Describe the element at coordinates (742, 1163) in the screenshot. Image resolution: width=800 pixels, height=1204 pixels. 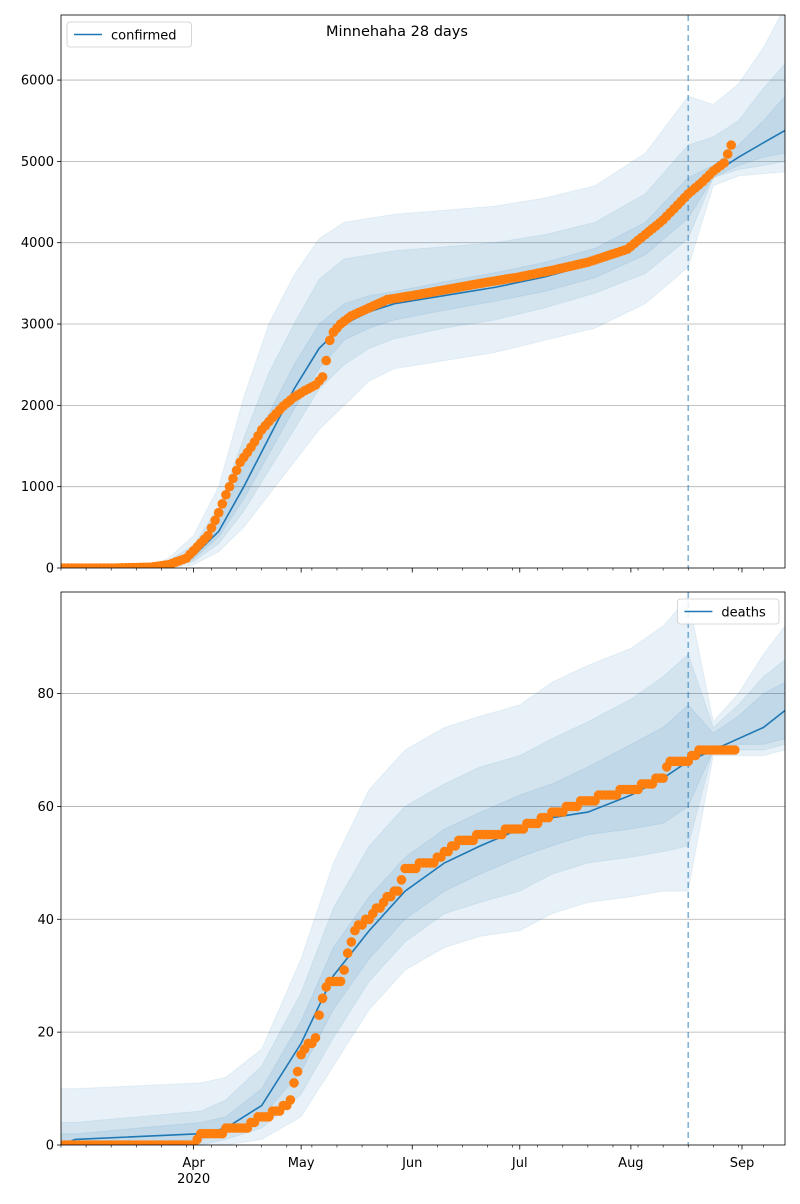
I see `x-tick-label: Sep` at that location.